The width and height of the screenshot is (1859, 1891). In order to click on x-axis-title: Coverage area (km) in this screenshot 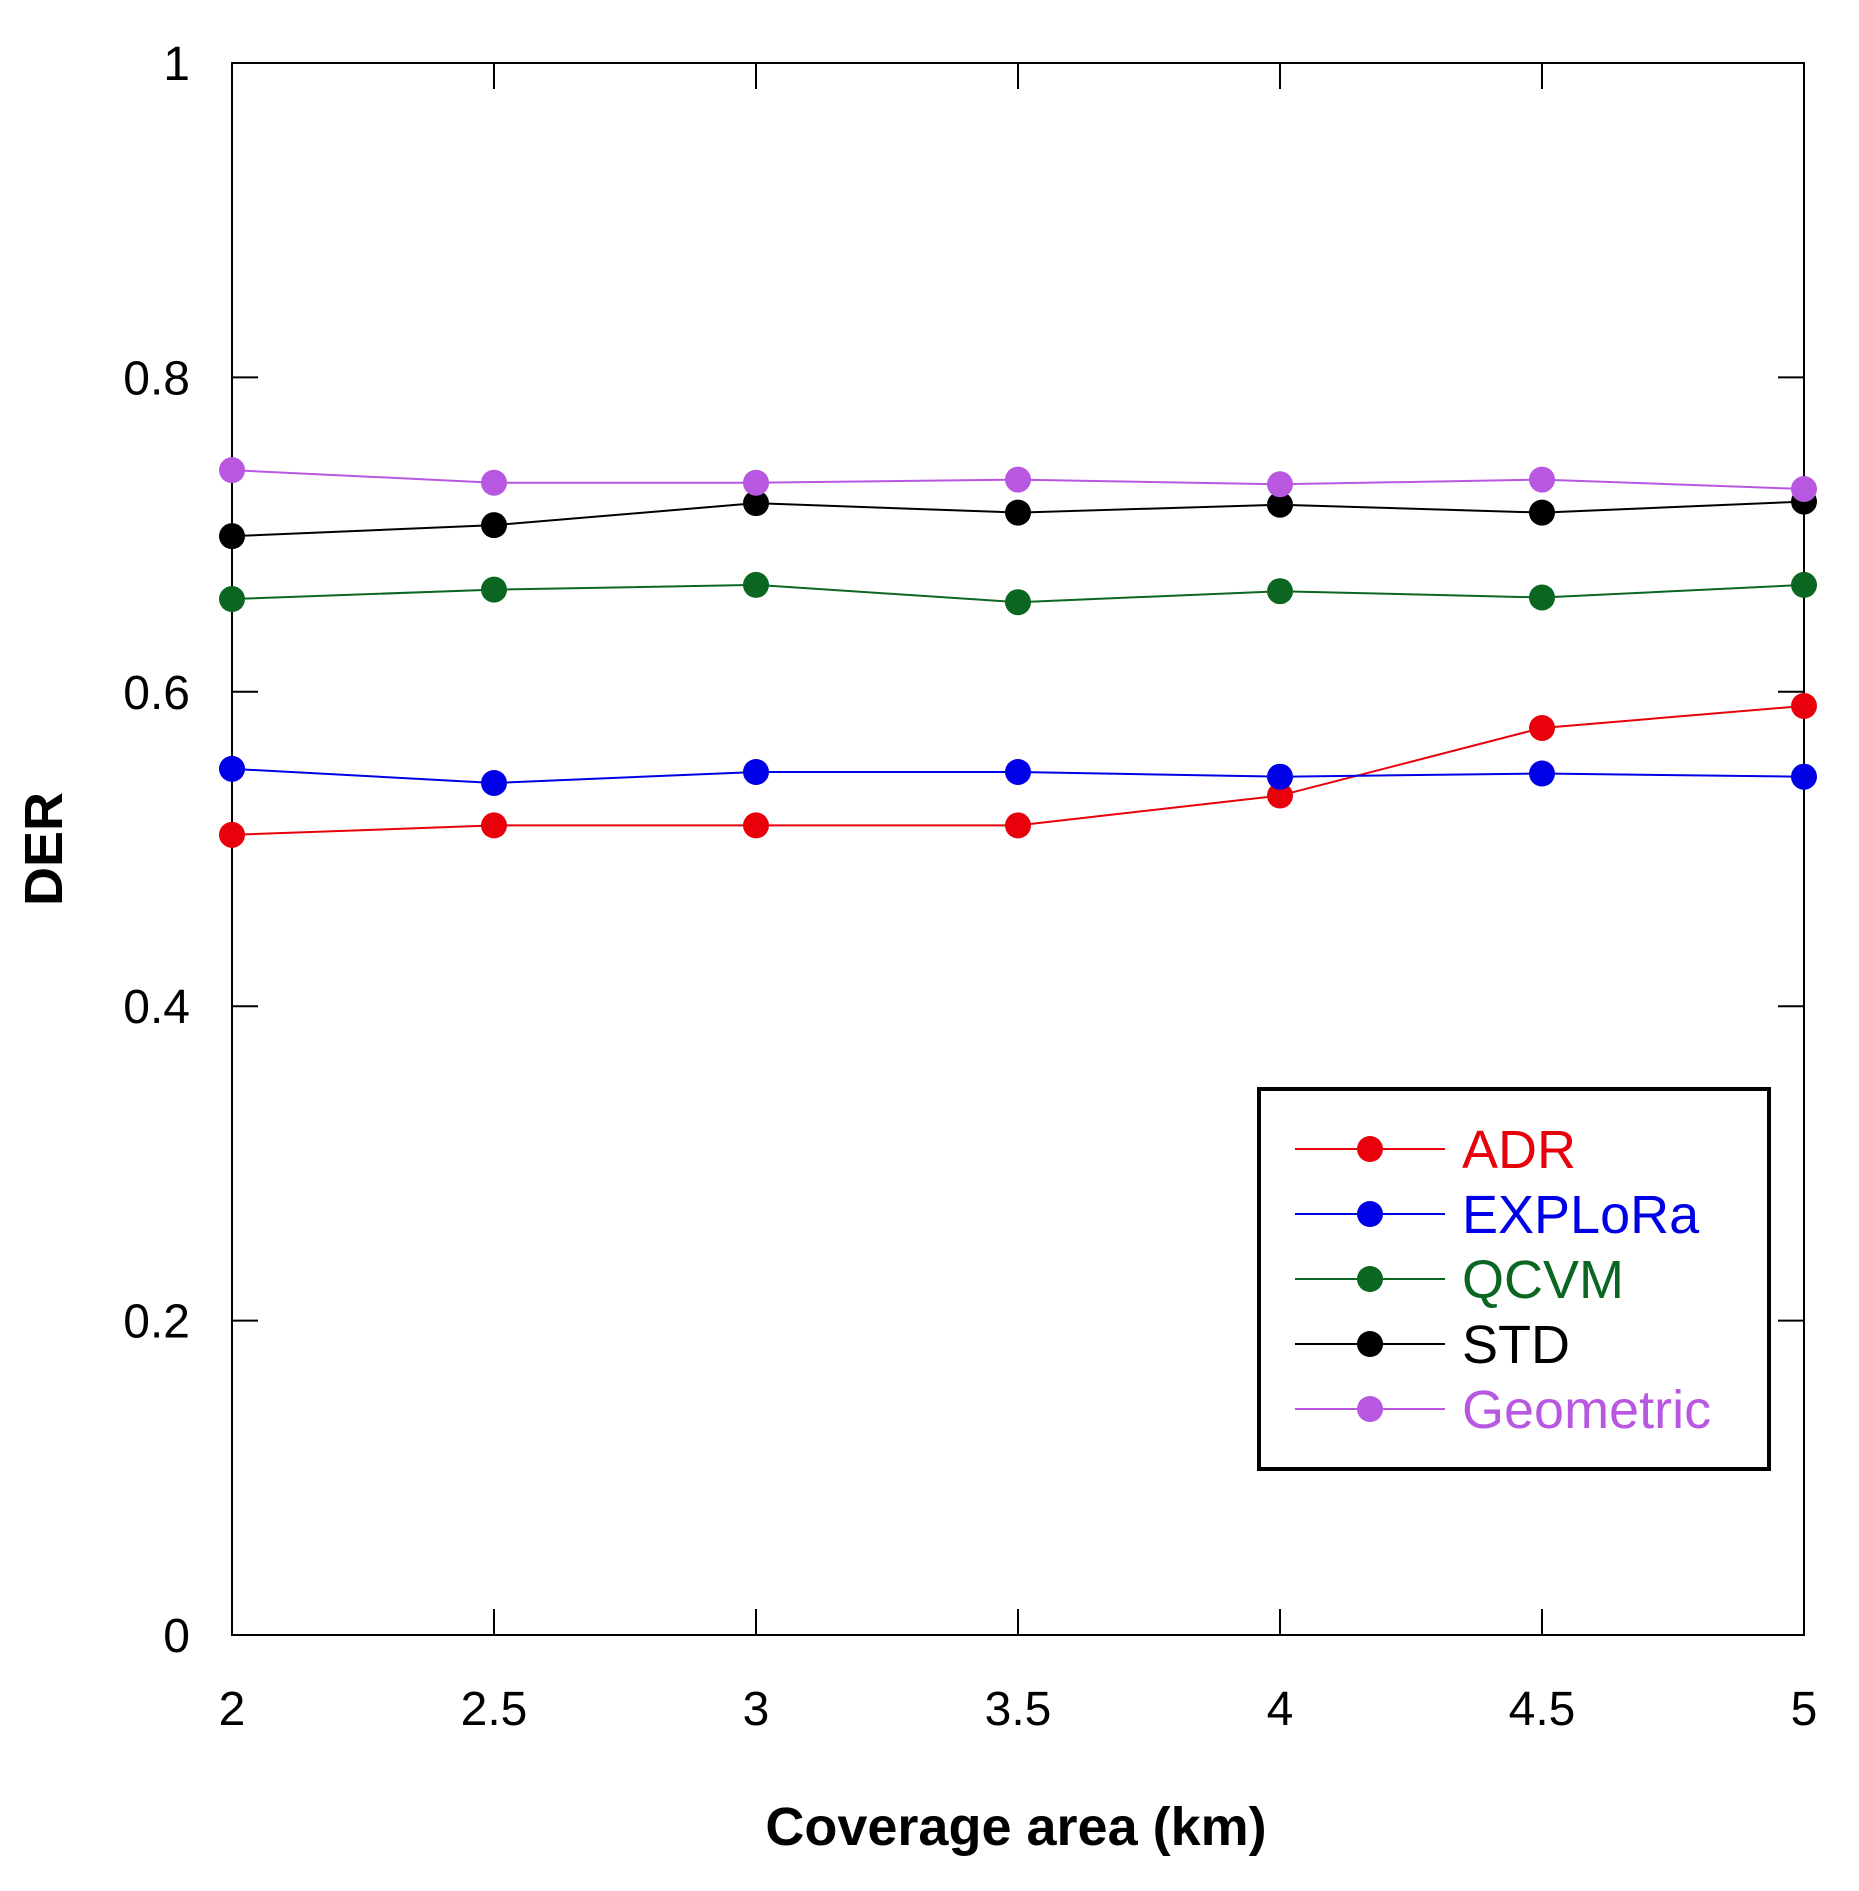, I will do `click(1015, 1827)`.